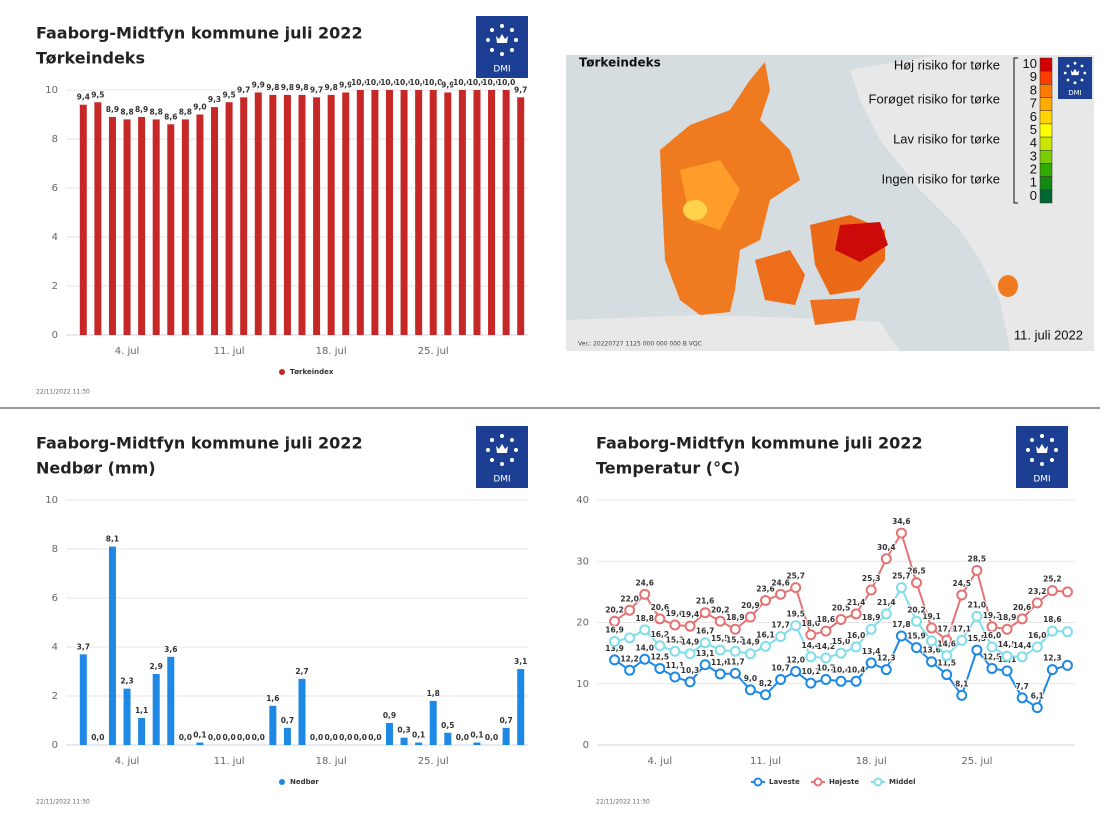 This screenshot has width=1116, height=833. Describe the element at coordinates (1022, 645) in the screenshot. I see `data-label: 14,4` at that location.